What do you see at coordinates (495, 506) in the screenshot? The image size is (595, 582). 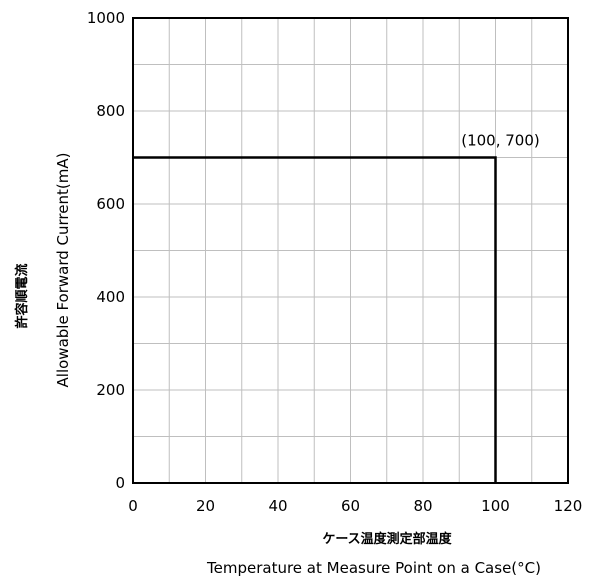 I see `x-tick-label: 100` at bounding box center [495, 506].